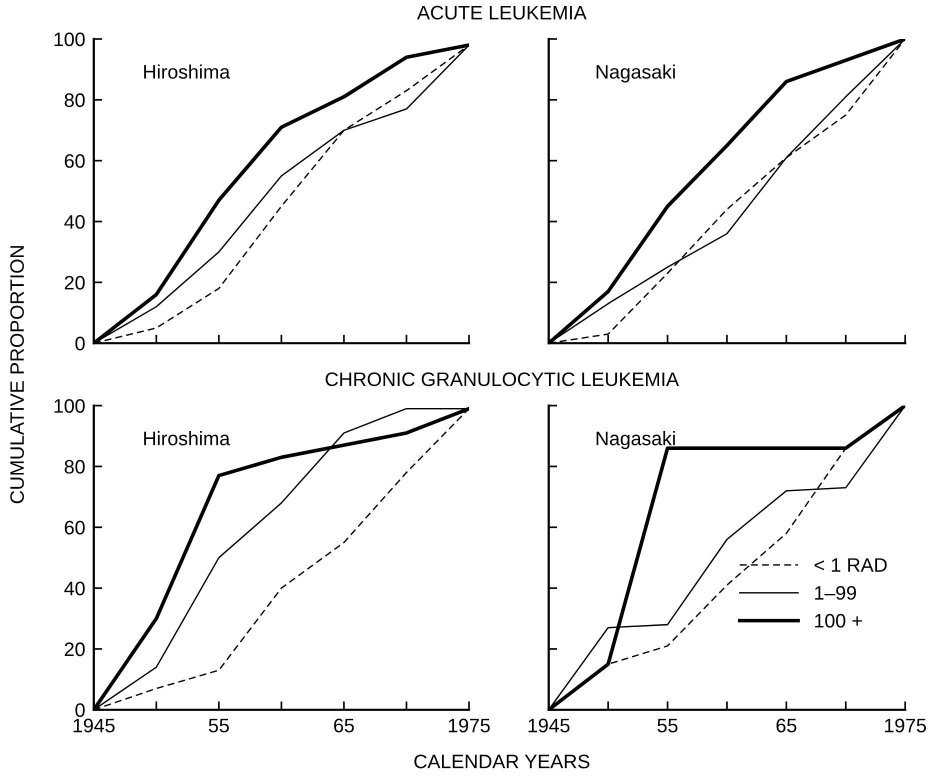 The height and width of the screenshot is (780, 938). Describe the element at coordinates (17, 375) in the screenshot. I see `y-axis-title: CUMULATIVE PROPORTION` at that location.